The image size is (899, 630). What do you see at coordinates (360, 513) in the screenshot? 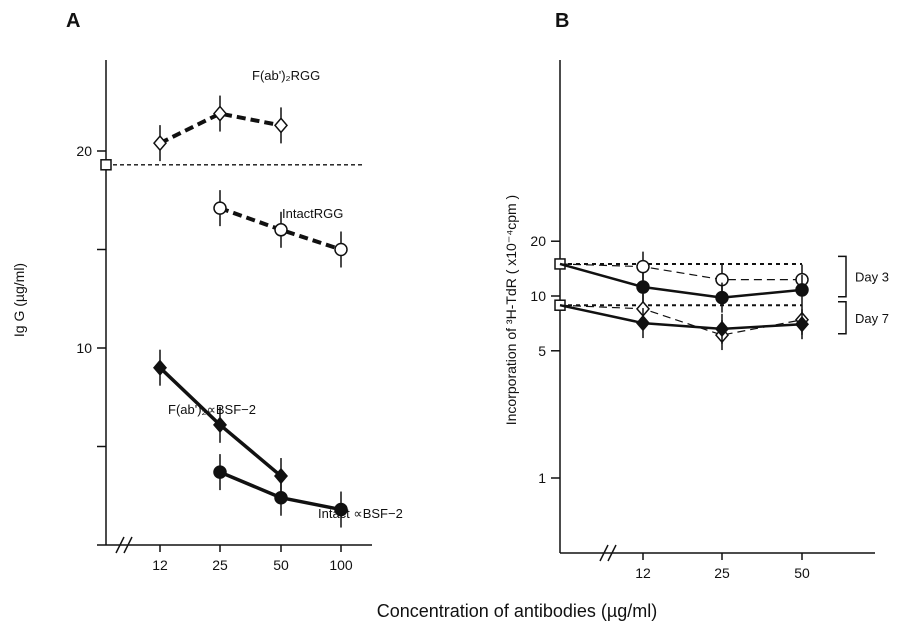
I see `series-label: Intact ∝BSF−2` at bounding box center [360, 513].